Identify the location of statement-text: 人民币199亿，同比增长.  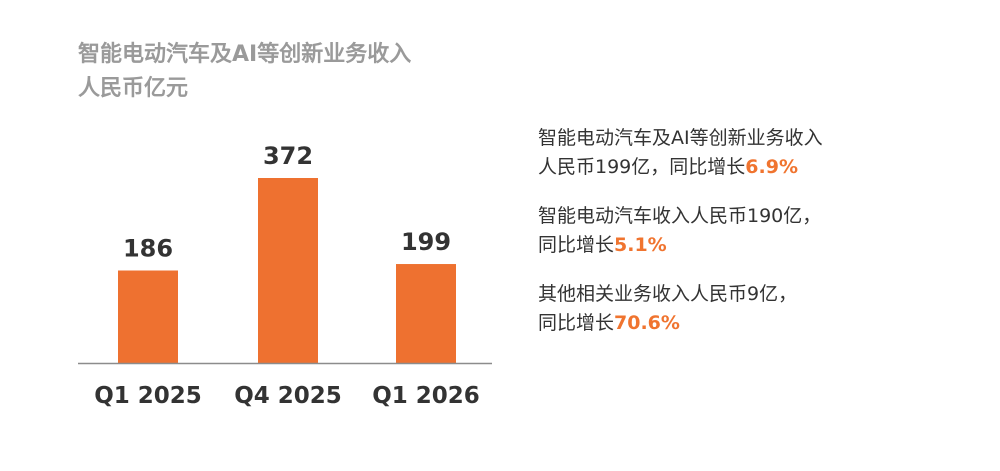
(642, 167).